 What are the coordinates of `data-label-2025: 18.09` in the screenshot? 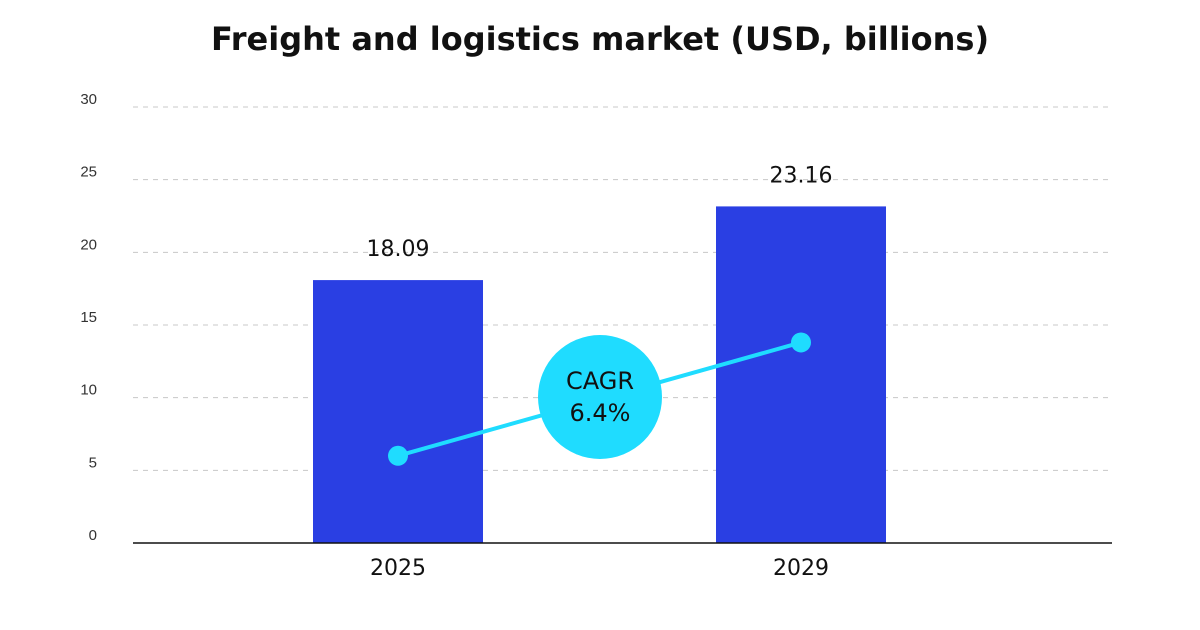 It's located at (398, 249).